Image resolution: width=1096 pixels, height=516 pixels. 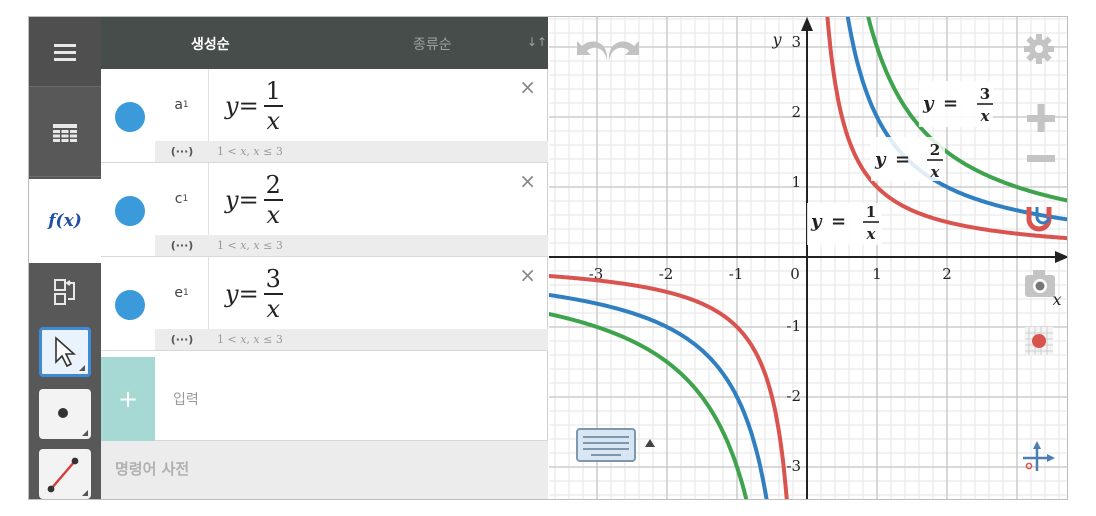 What do you see at coordinates (1039, 219) in the screenshot?
I see `snap-magnet-icon` at bounding box center [1039, 219].